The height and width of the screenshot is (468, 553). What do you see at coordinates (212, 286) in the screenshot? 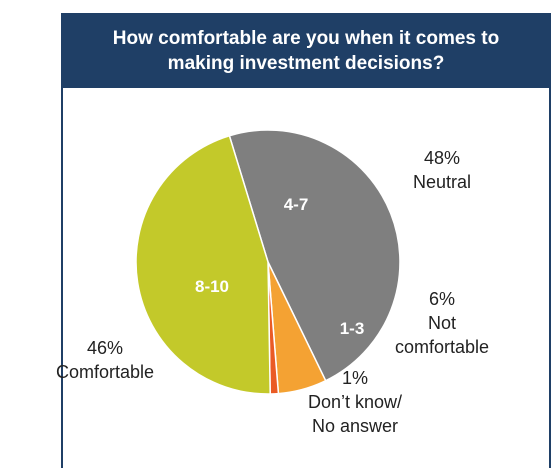
I see `slice-inner-label: 8-10` at bounding box center [212, 286].